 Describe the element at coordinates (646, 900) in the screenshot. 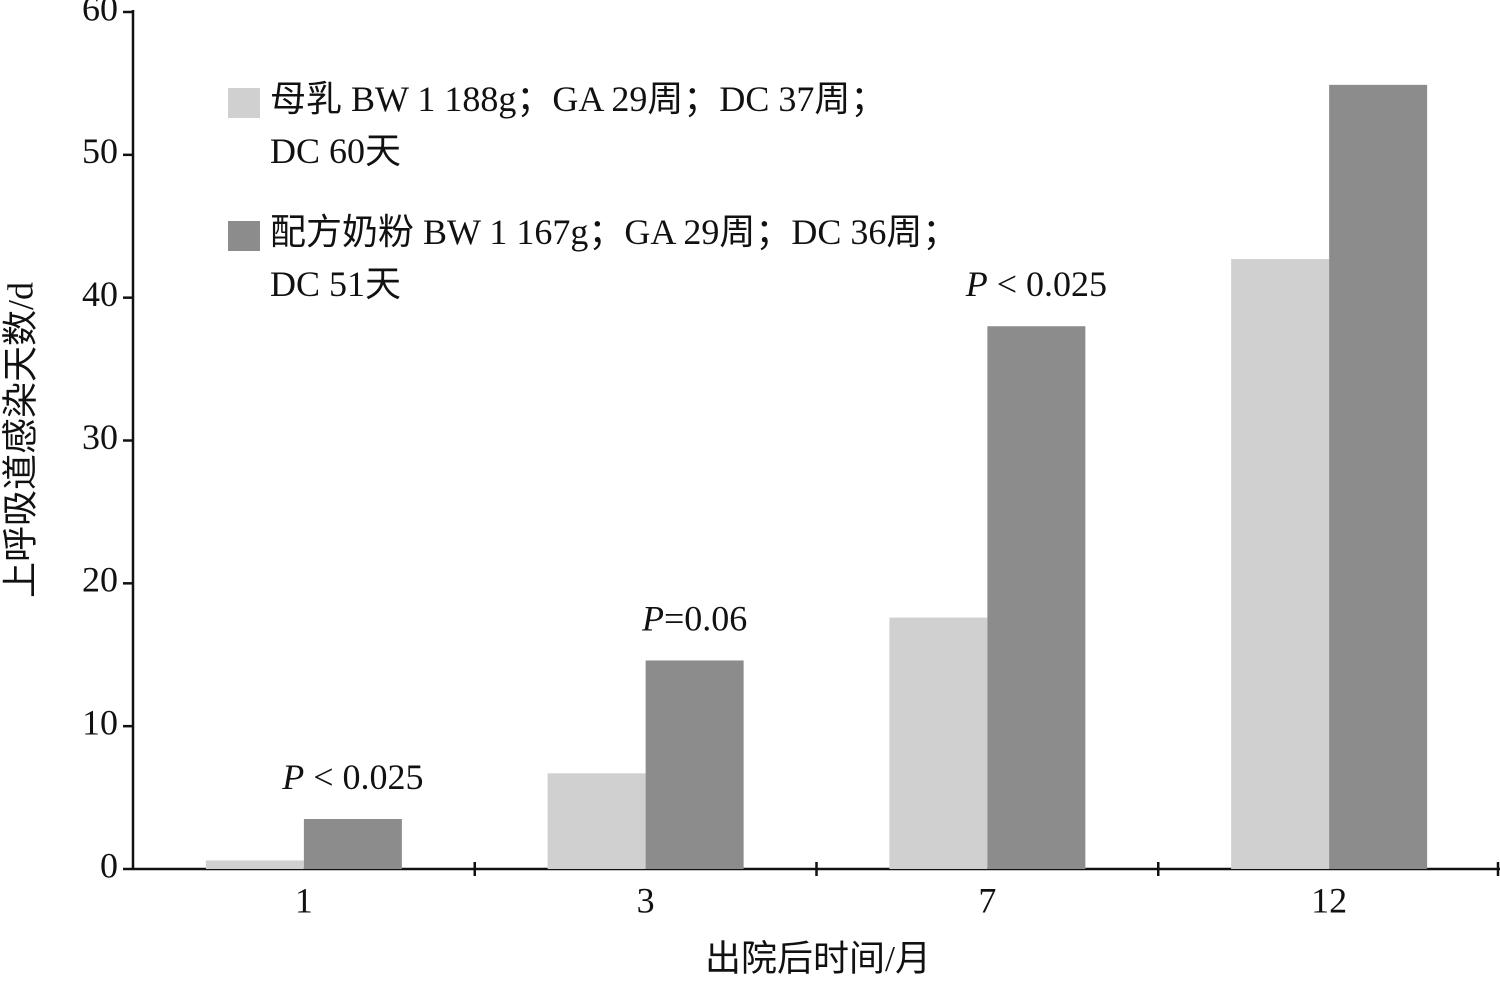

I see `x-tick-label: 3` at that location.